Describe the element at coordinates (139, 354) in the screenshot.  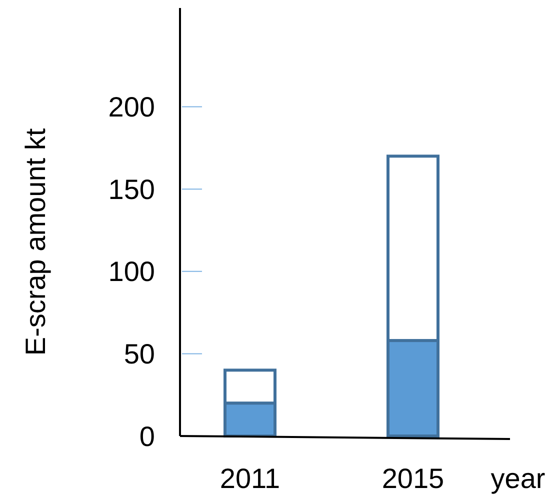
I see `y-tick-label: 50` at that location.